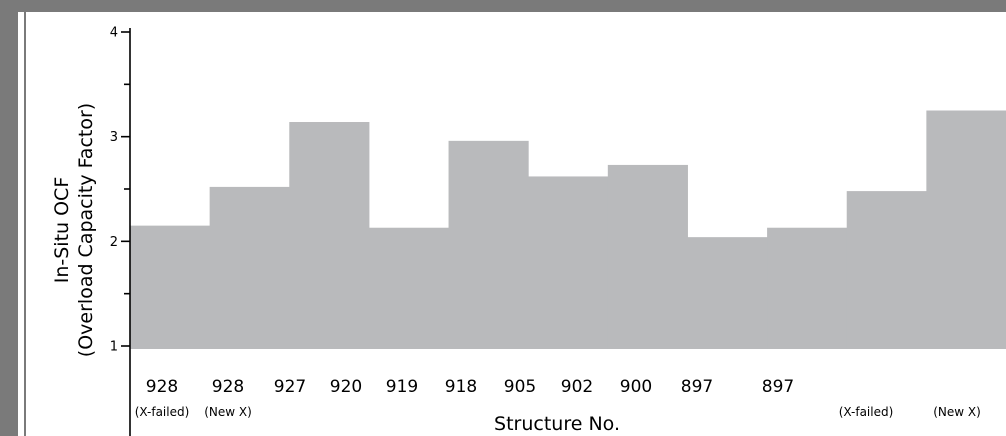  What do you see at coordinates (114, 242) in the screenshot?
I see `y-tick-label: 2` at bounding box center [114, 242].